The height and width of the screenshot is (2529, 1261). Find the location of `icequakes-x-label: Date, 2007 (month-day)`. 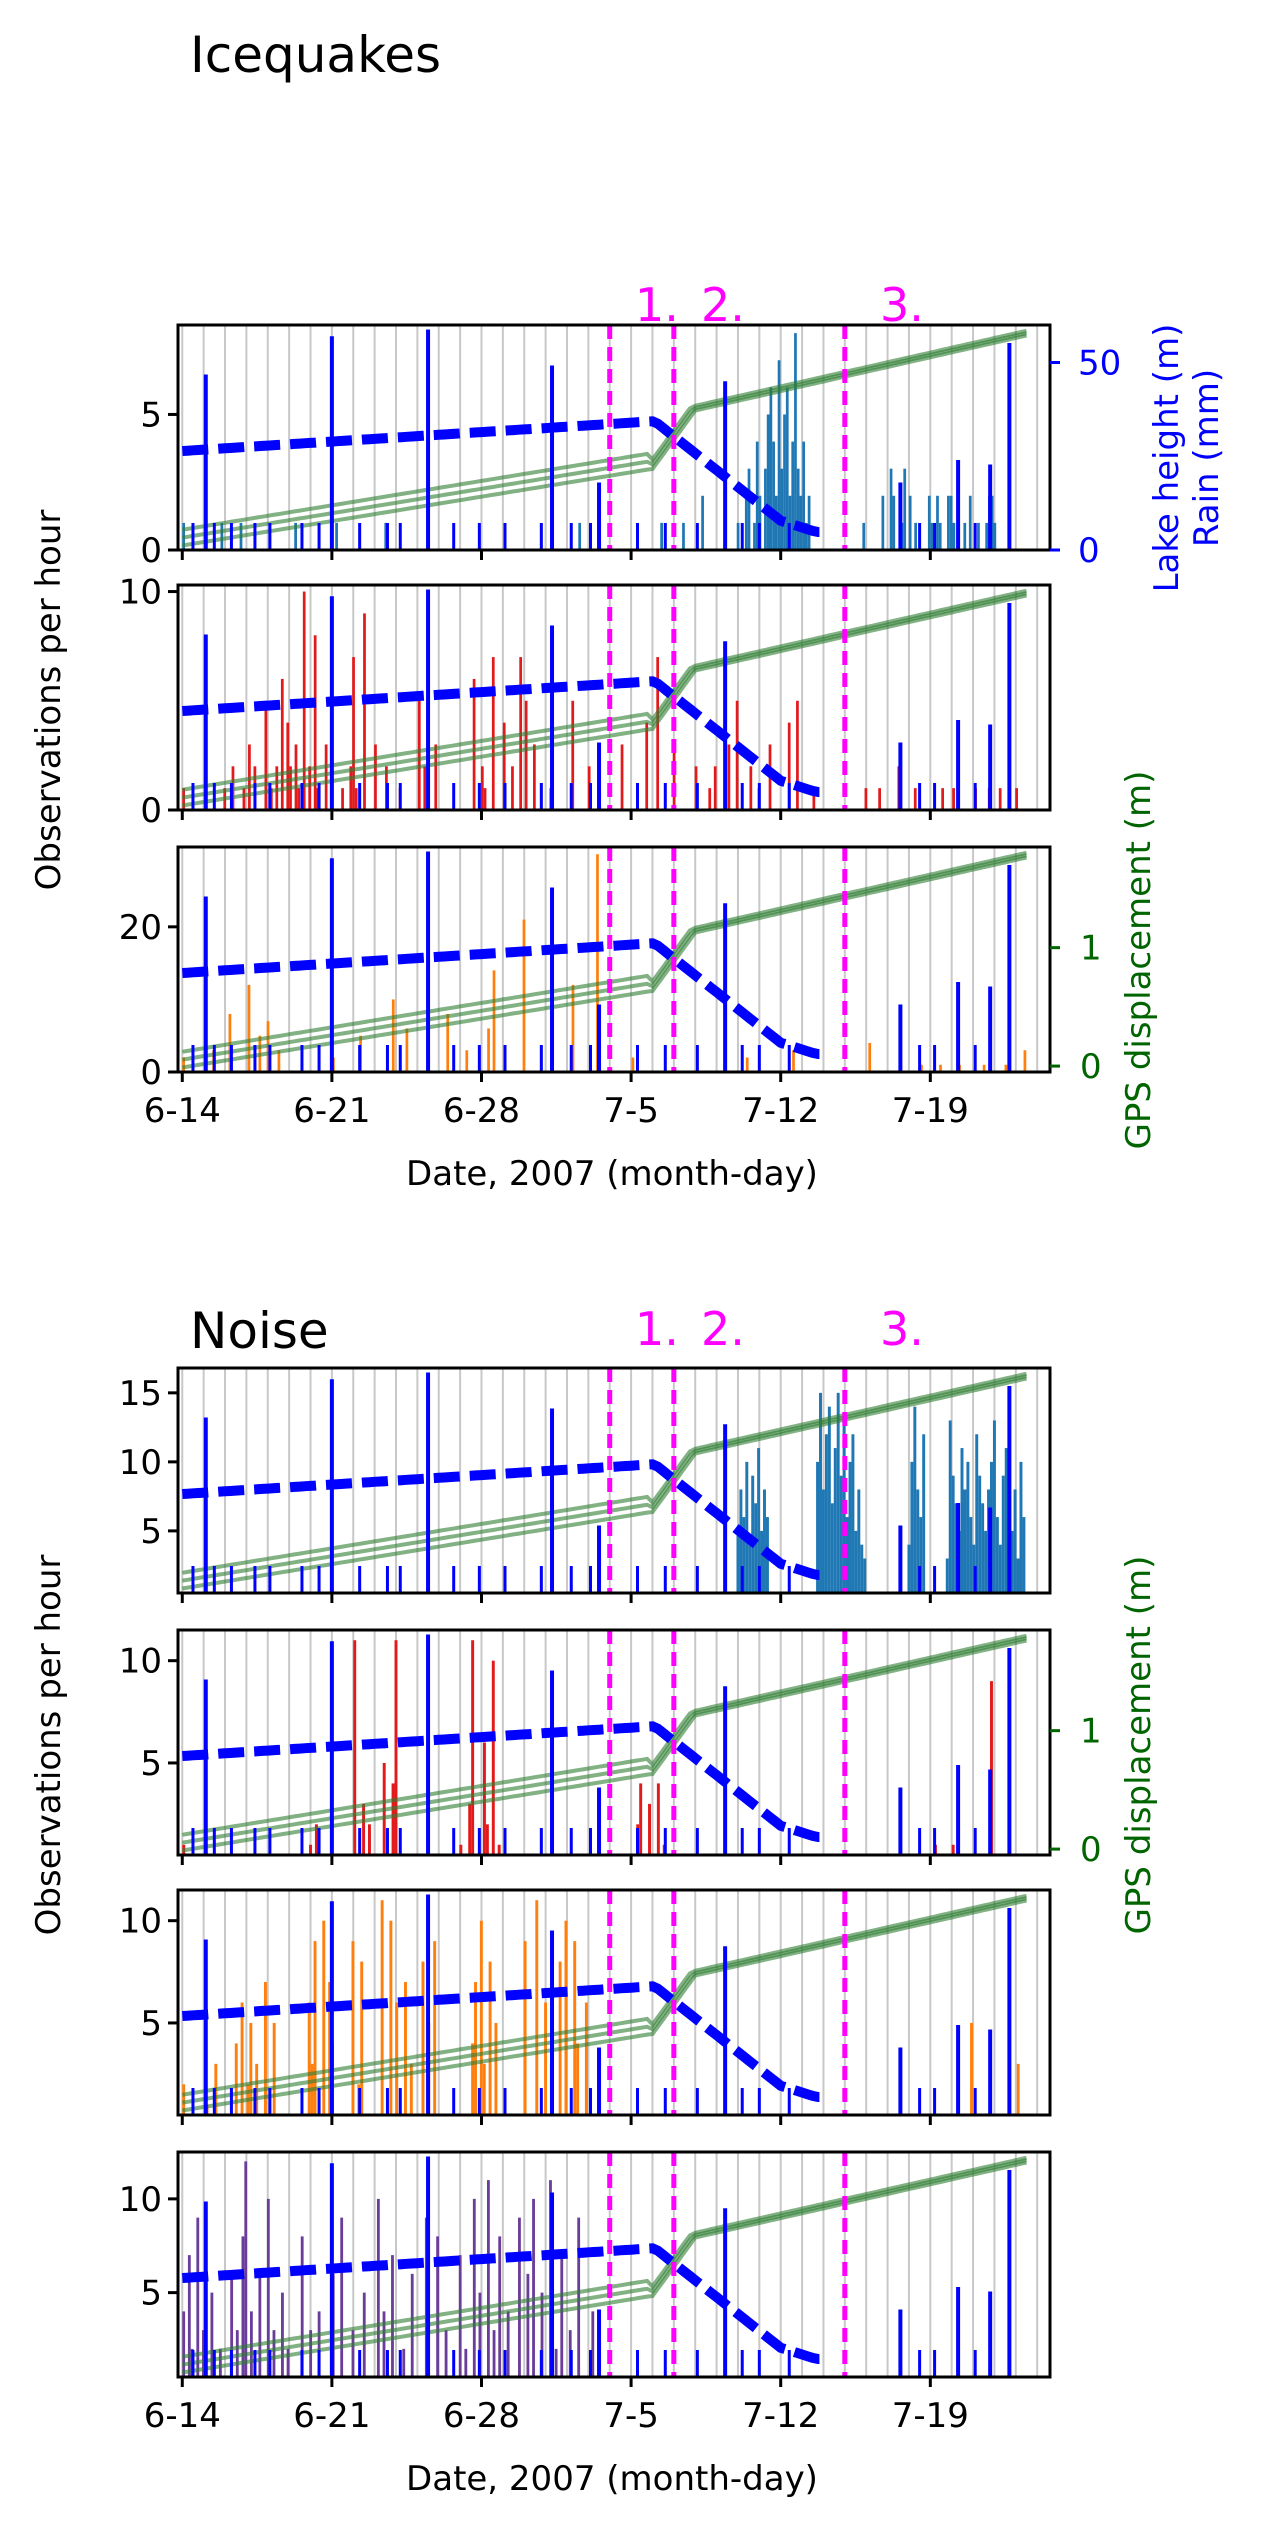

icequakes-x-label: Date, 2007 (month-day) is located at coordinates (612, 1174).